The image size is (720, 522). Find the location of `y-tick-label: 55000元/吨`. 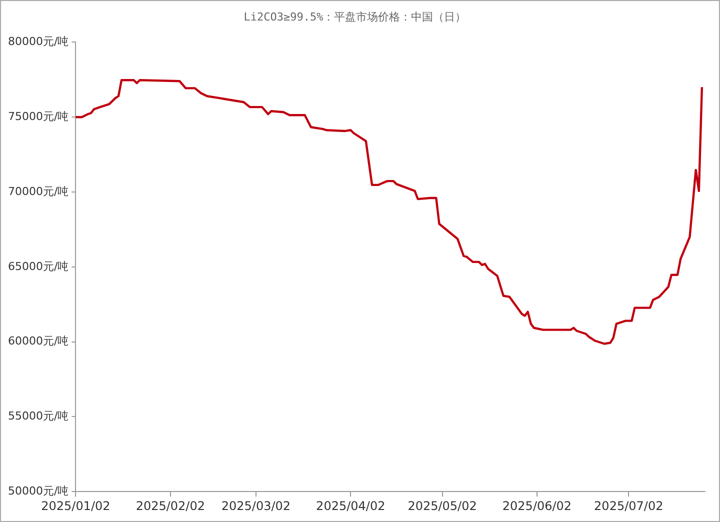

y-tick-label: 55000元/吨 is located at coordinates (38, 416).